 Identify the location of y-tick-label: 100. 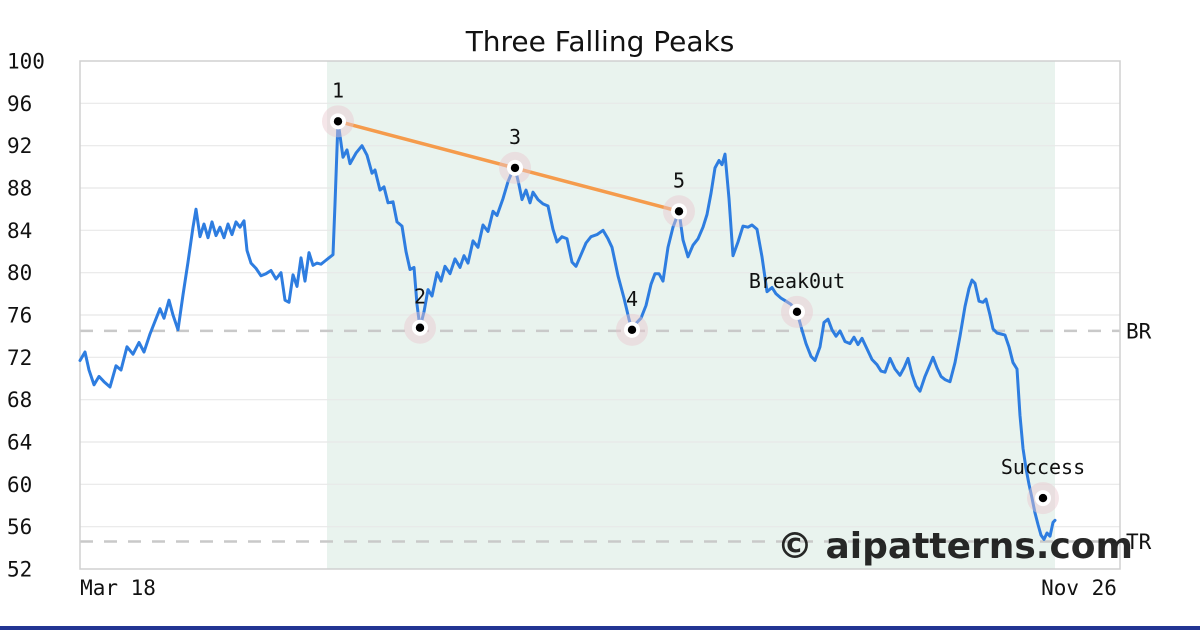
(26, 62).